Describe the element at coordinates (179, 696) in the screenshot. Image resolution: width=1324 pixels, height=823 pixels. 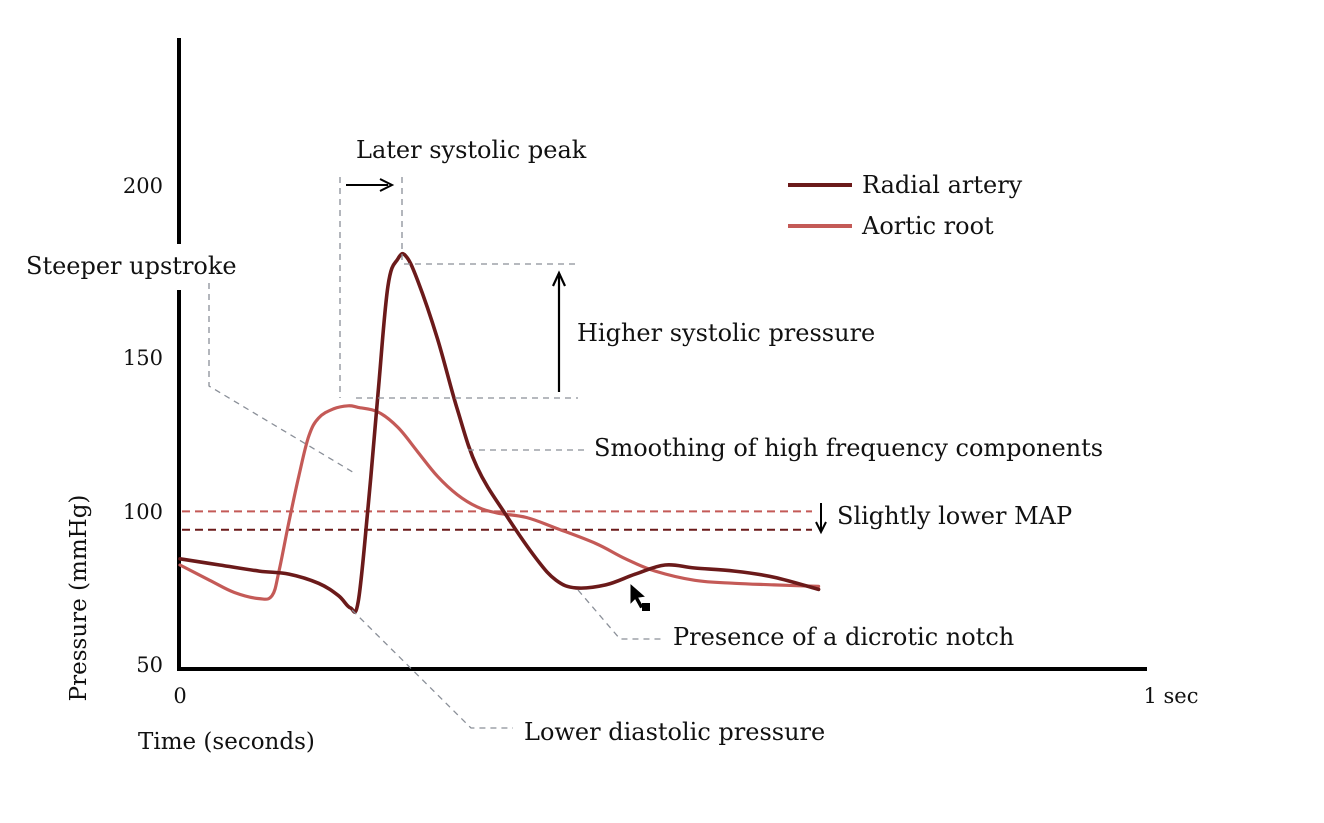
I see `x-tick-0: 0` at that location.